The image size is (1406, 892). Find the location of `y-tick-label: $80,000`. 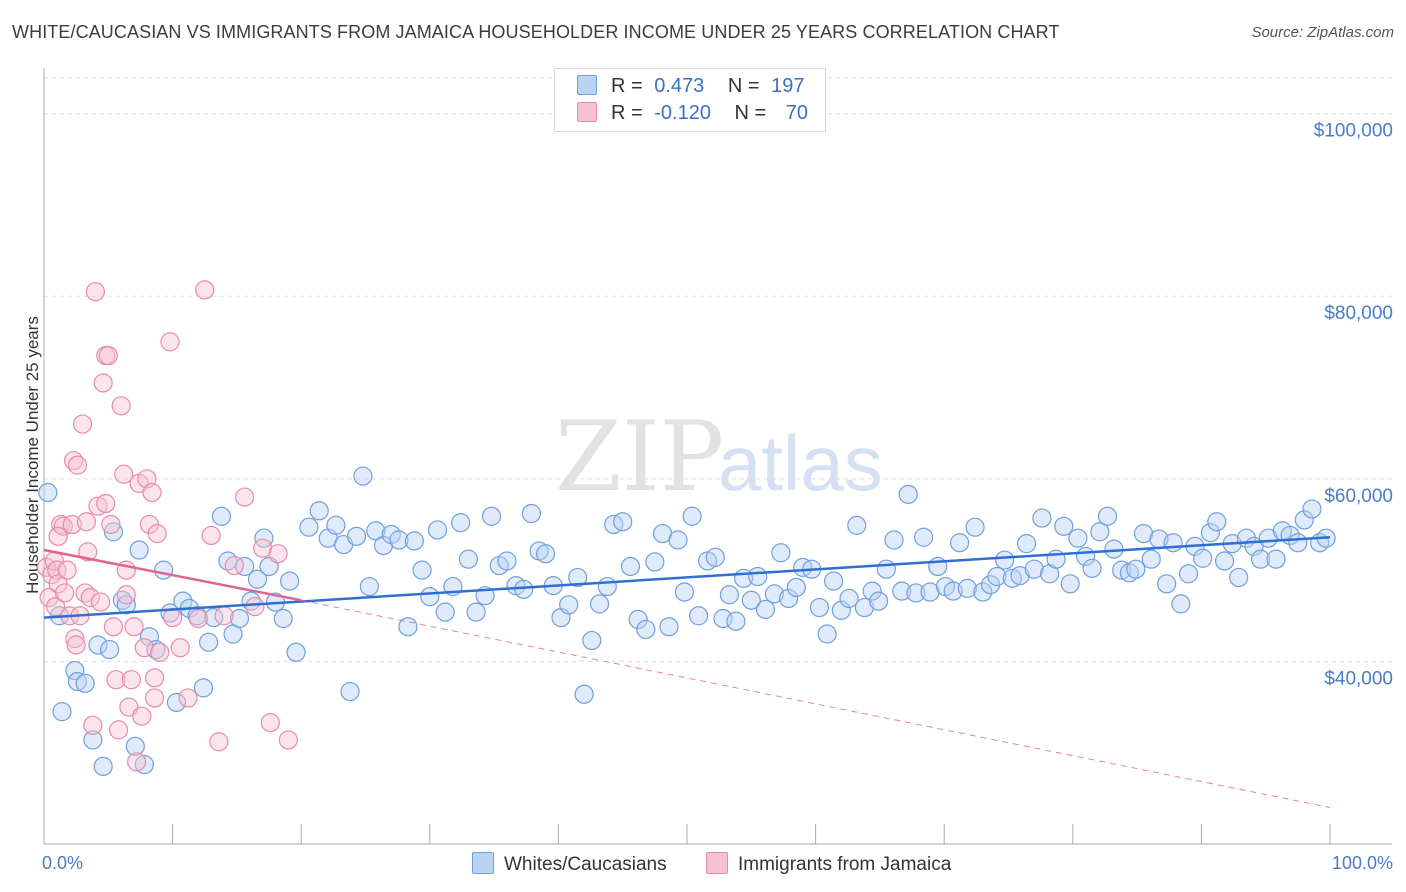

y-tick-label: $80,000 is located at coordinates (1358, 313).